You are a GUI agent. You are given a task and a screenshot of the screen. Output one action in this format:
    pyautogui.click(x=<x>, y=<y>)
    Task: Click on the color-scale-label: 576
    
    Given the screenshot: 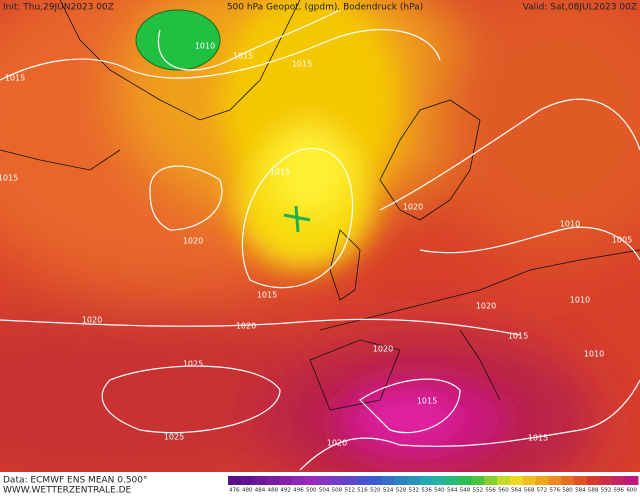 What is the action you would take?
    pyautogui.click(x=554, y=491)
    